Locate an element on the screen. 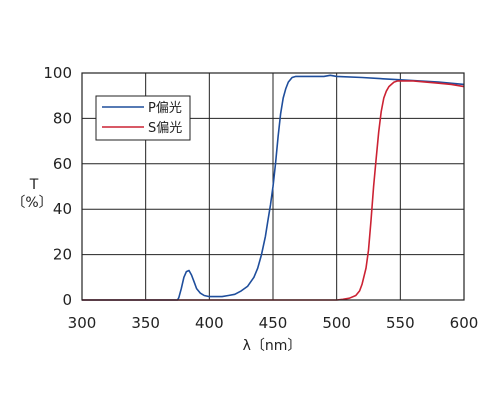  y-tick-label: 100 is located at coordinates (57, 73).